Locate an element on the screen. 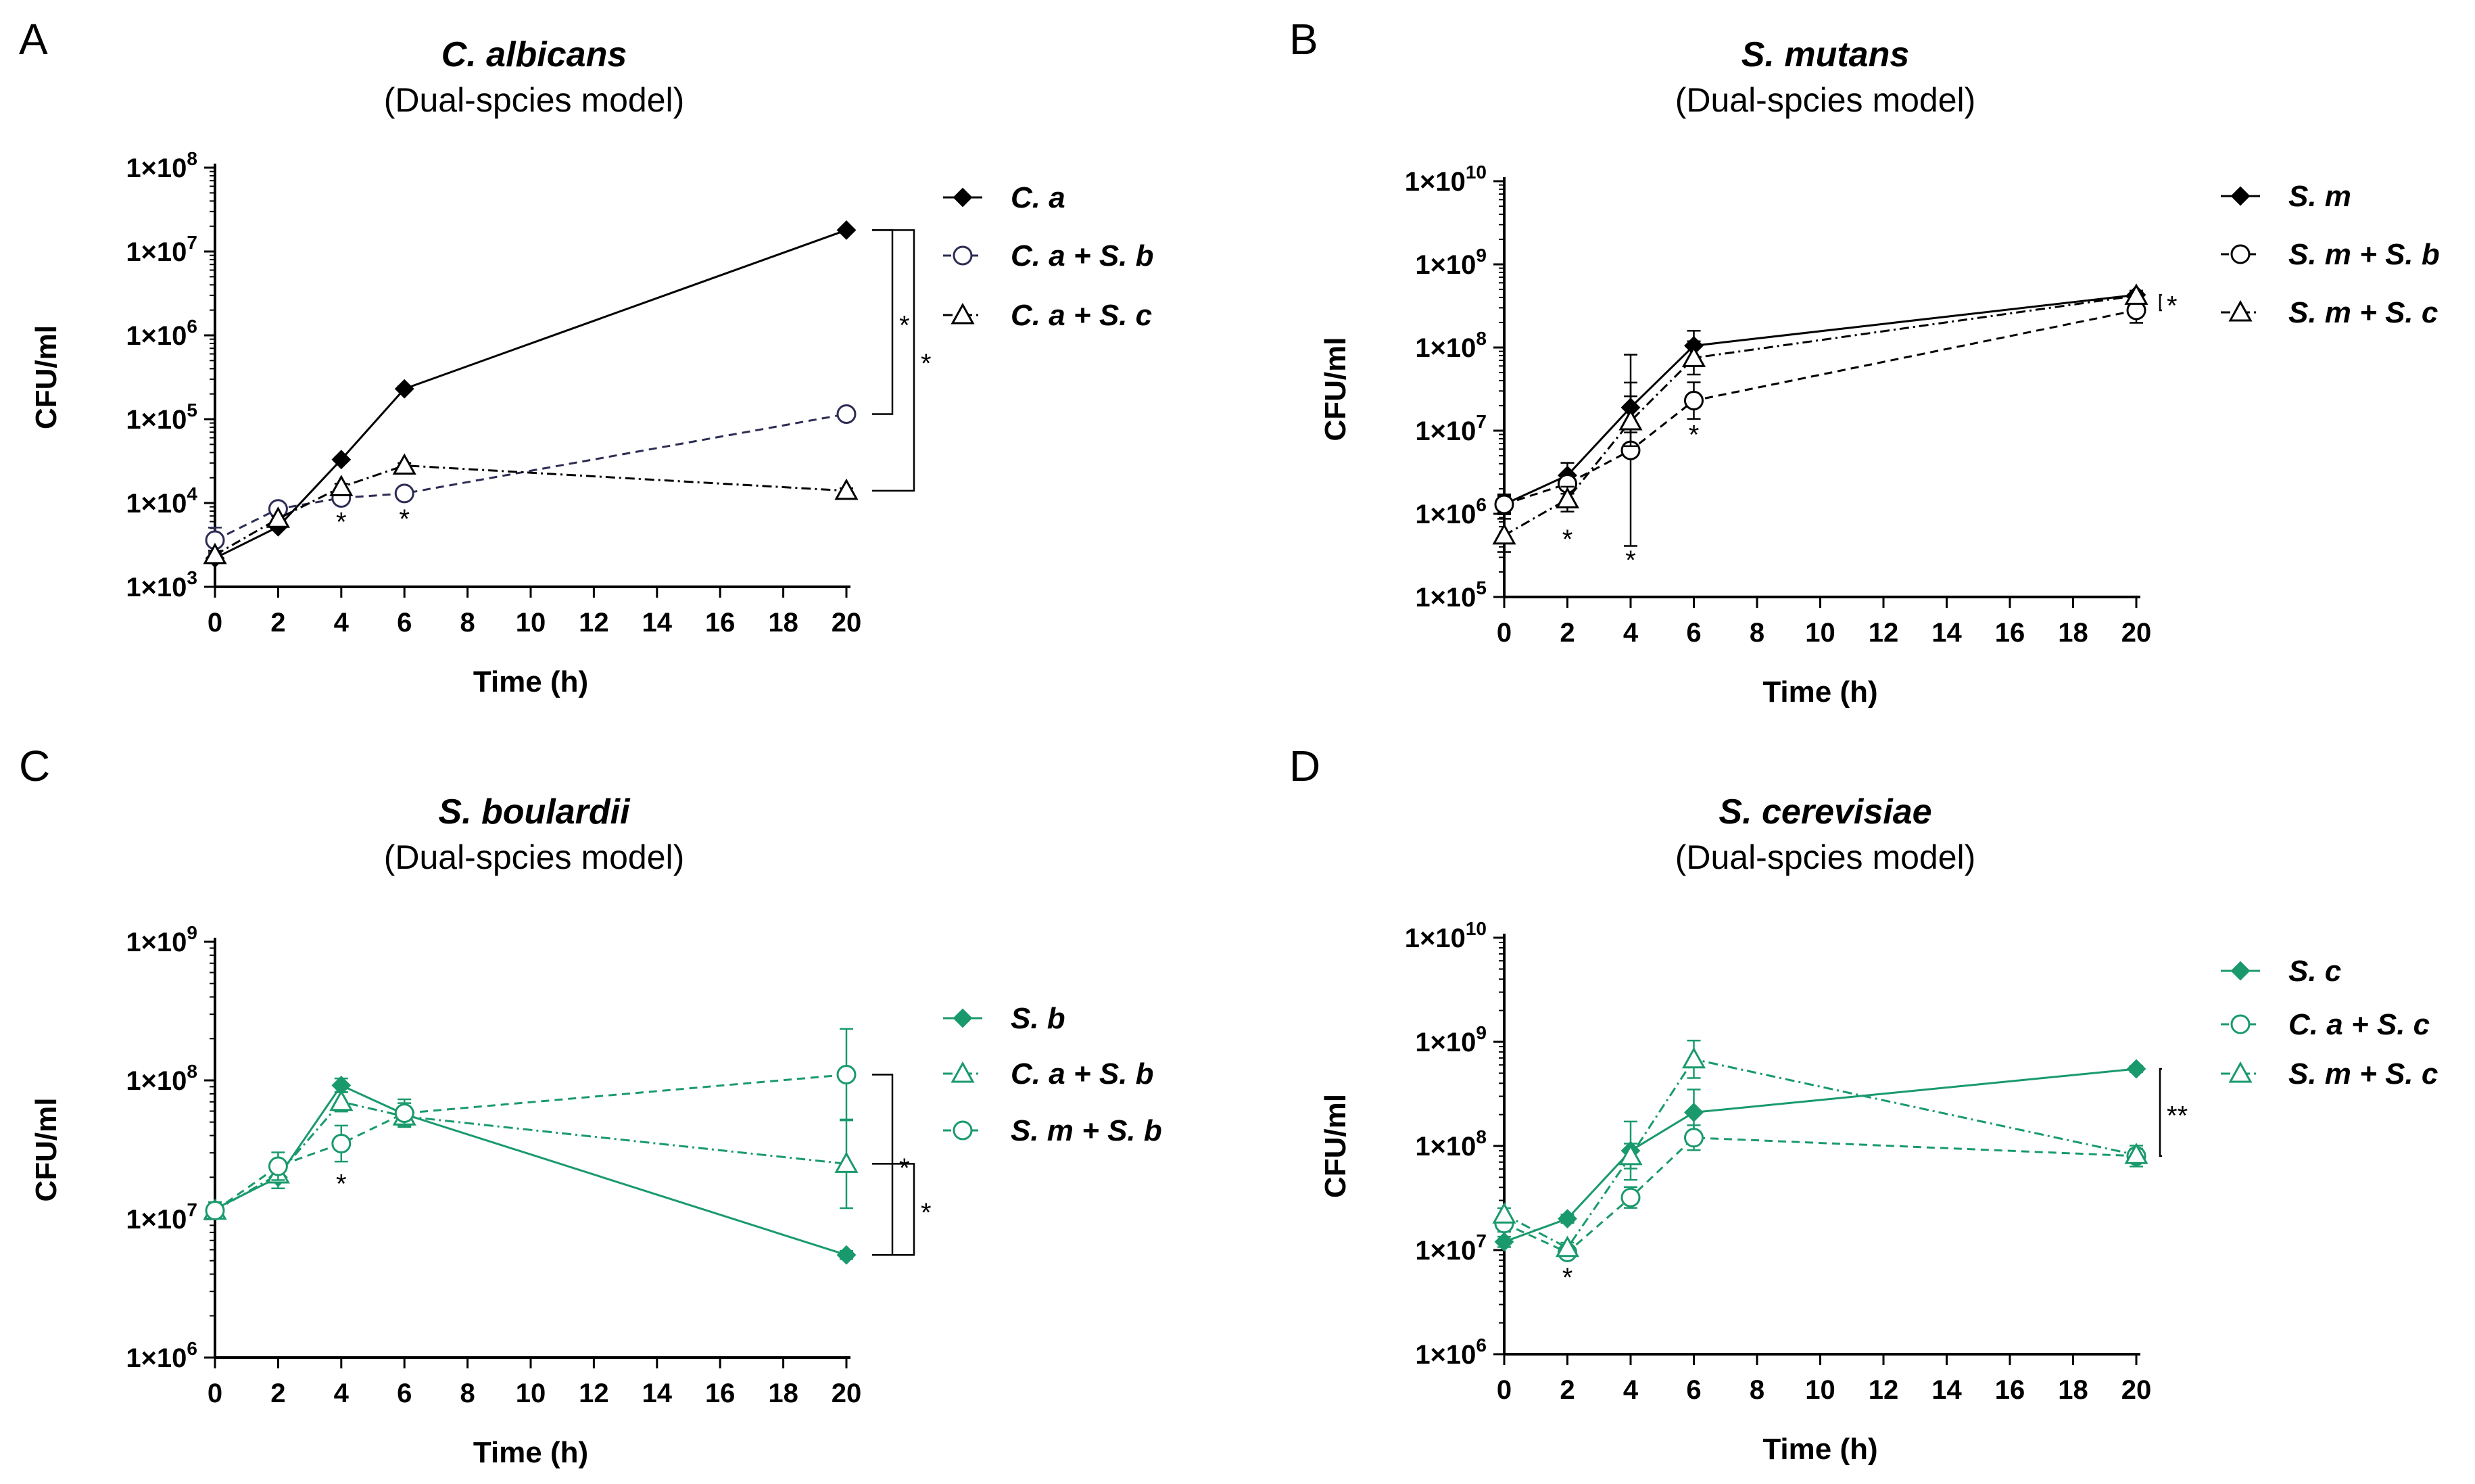  x-tick-label: 10 is located at coordinates (531, 1394).